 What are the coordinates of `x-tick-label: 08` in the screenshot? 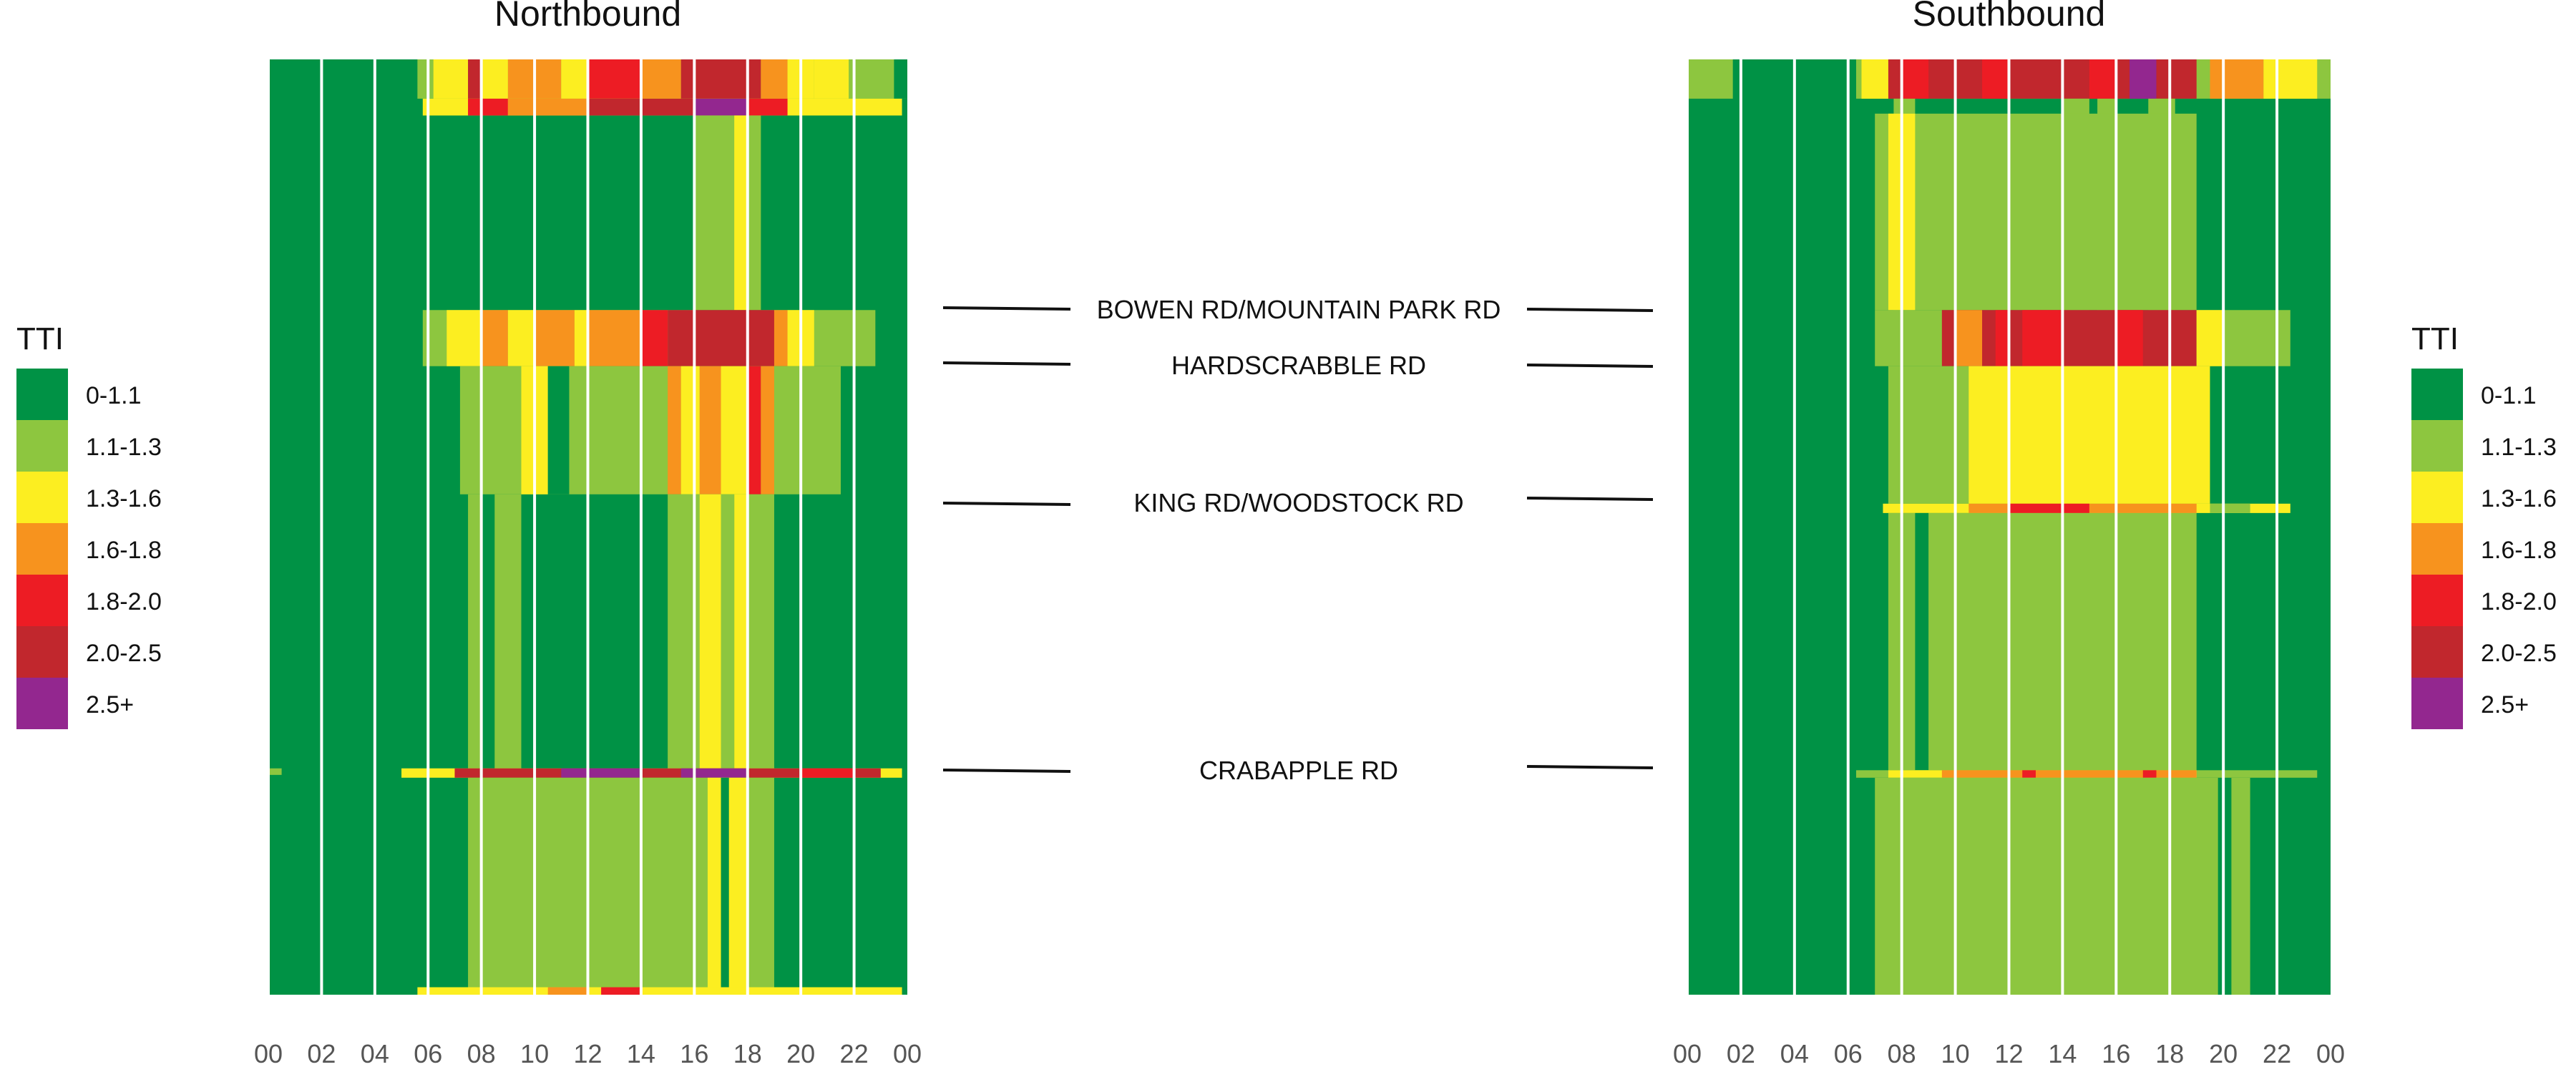 It's located at (481, 1053).